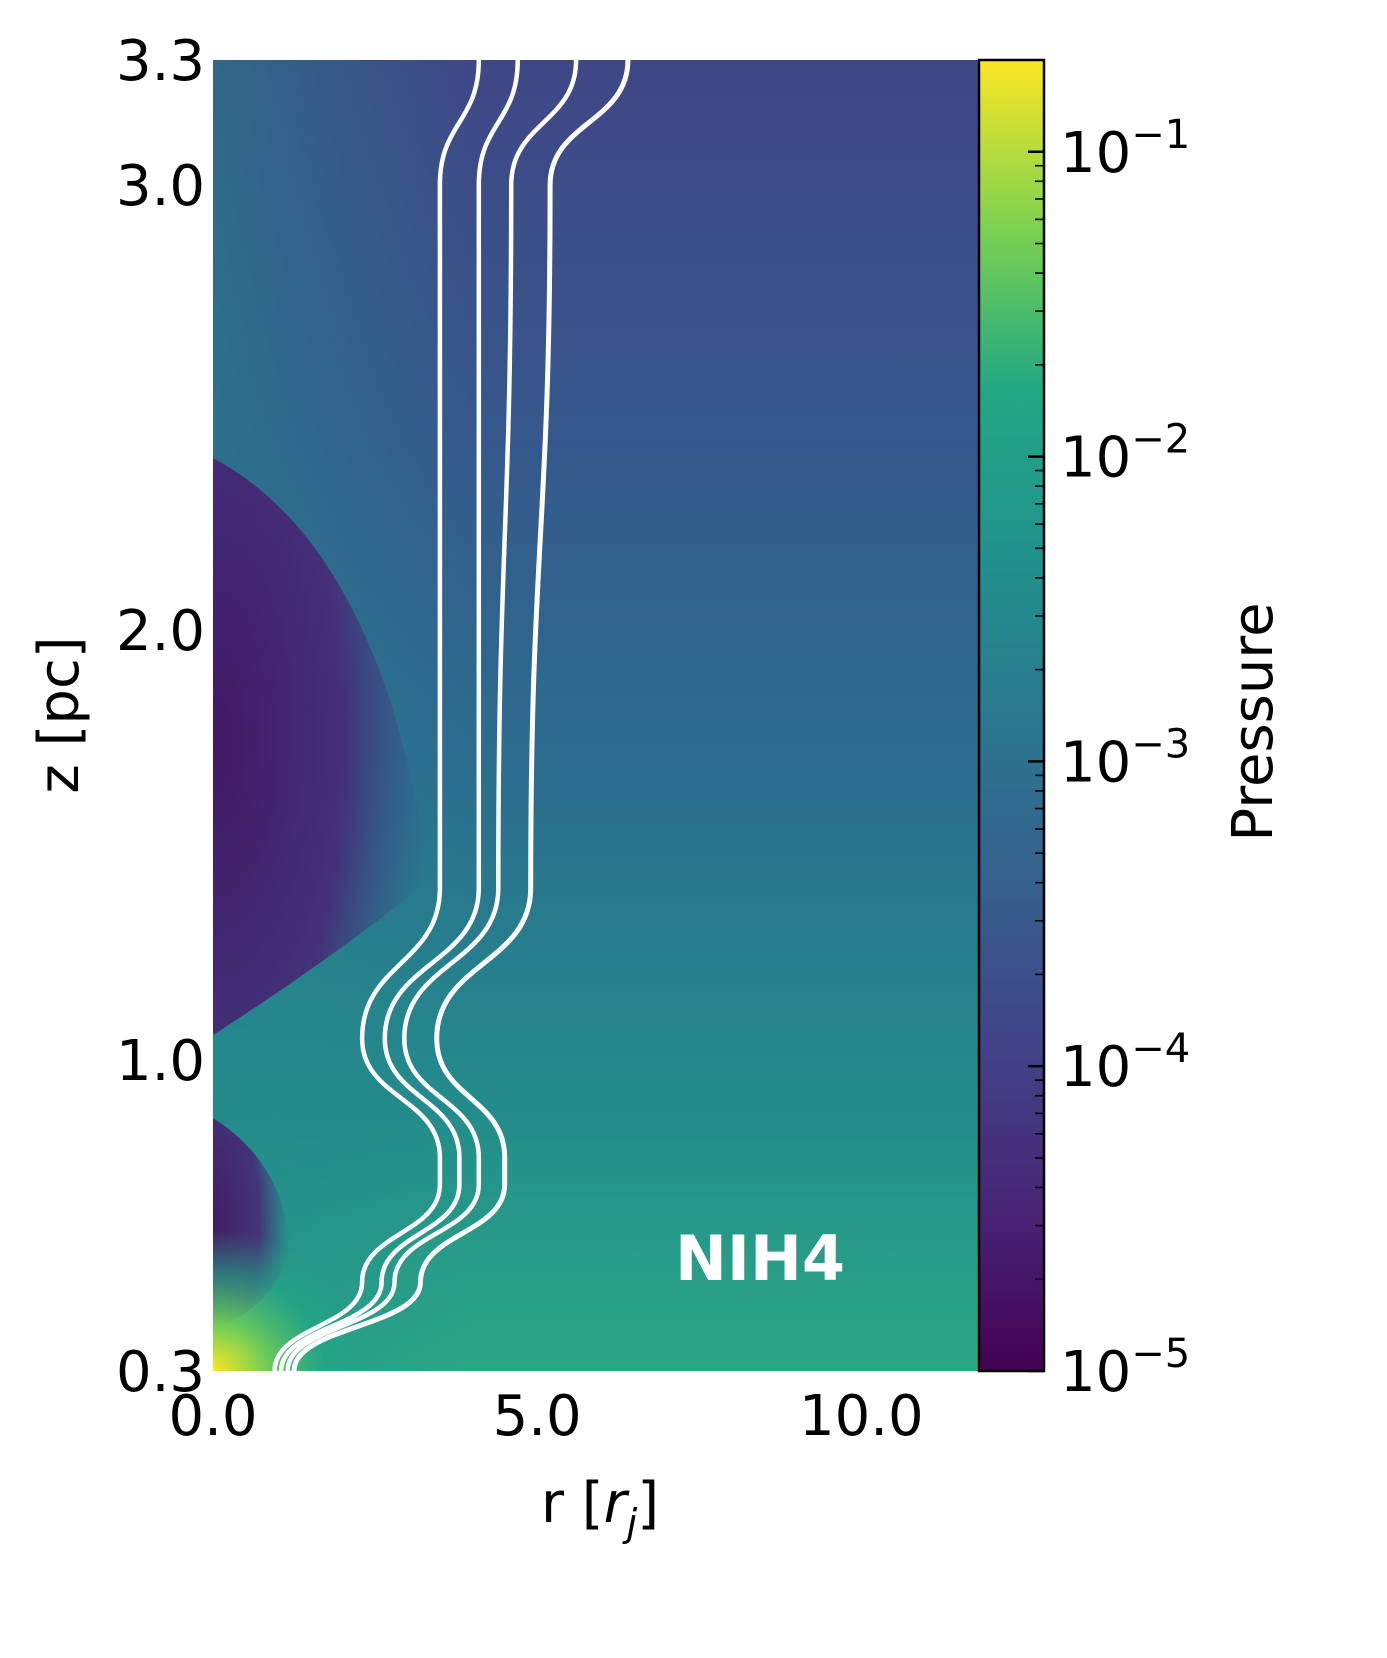 This screenshot has height=1658, width=1387. I want to click on compression-knot-top, so click(253, 220).